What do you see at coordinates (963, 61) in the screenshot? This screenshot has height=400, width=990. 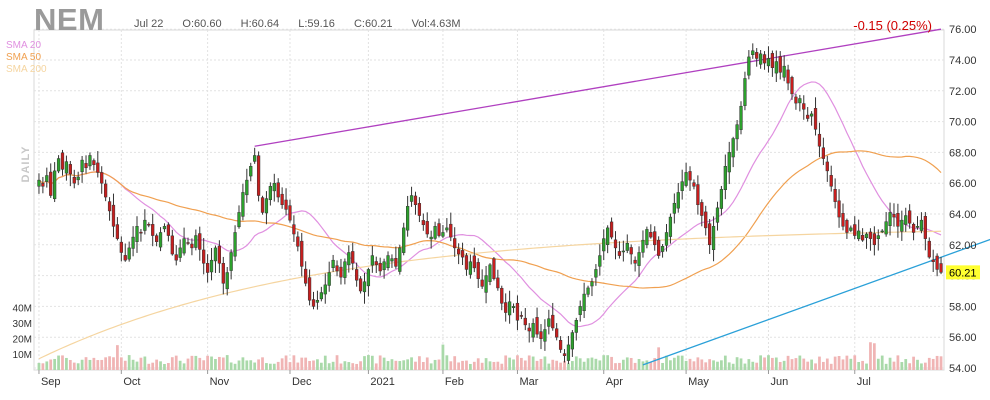 I see `price-tick-label: 74.00` at bounding box center [963, 61].